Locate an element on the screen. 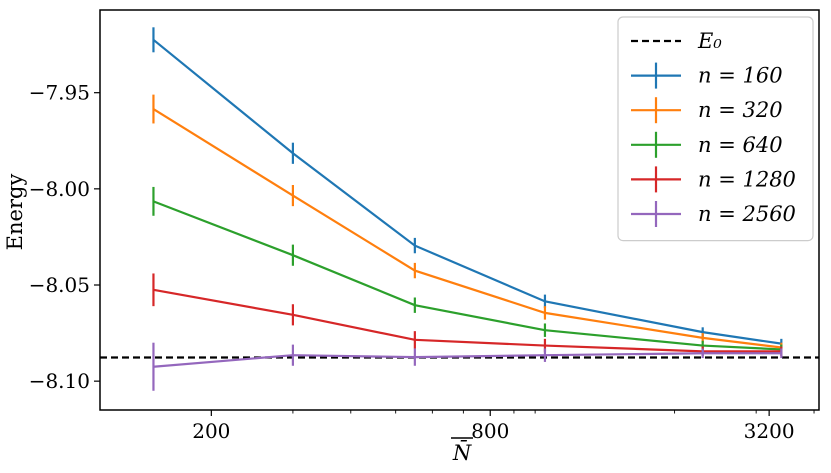  legend-label-0: E₀ is located at coordinates (709, 41).